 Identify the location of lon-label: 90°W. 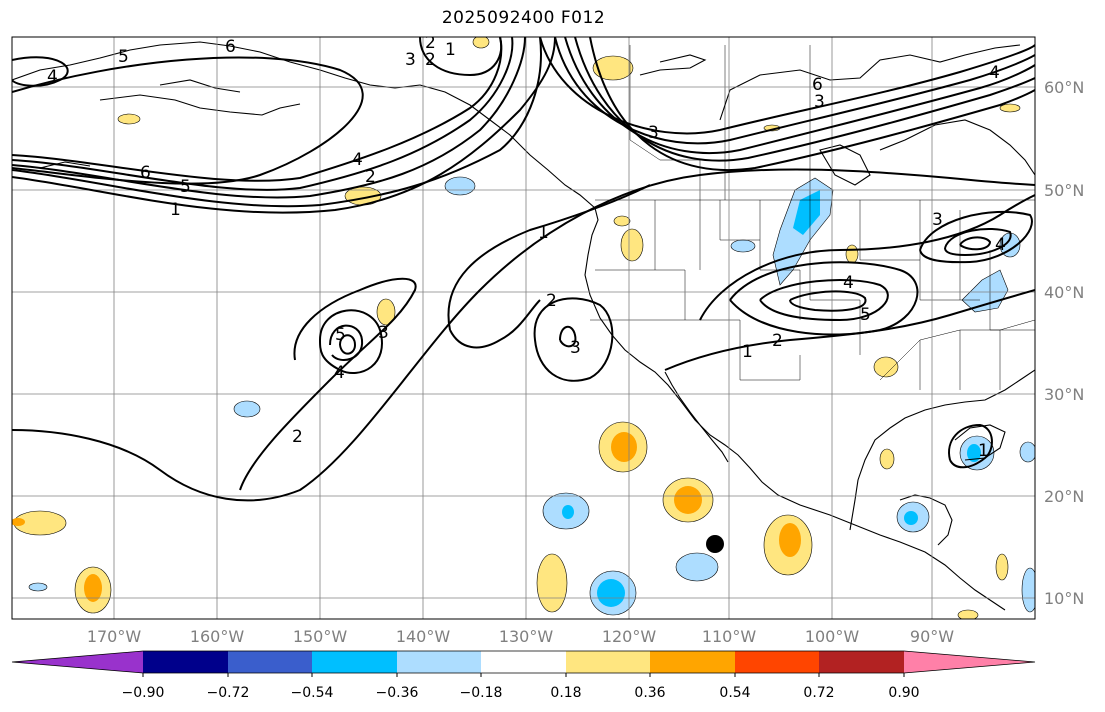
(932, 636).